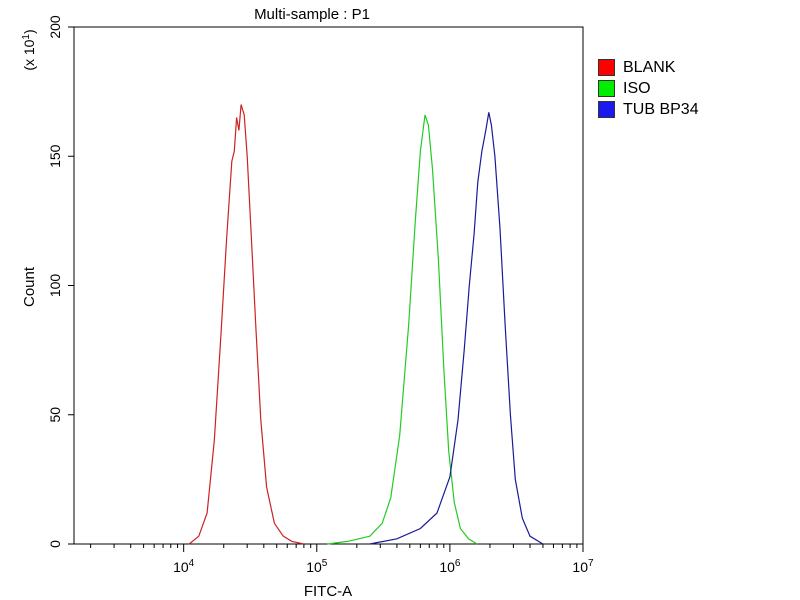 The height and width of the screenshot is (600, 800). What do you see at coordinates (402, 329) in the screenshot?
I see `series-curve-iso` at bounding box center [402, 329].